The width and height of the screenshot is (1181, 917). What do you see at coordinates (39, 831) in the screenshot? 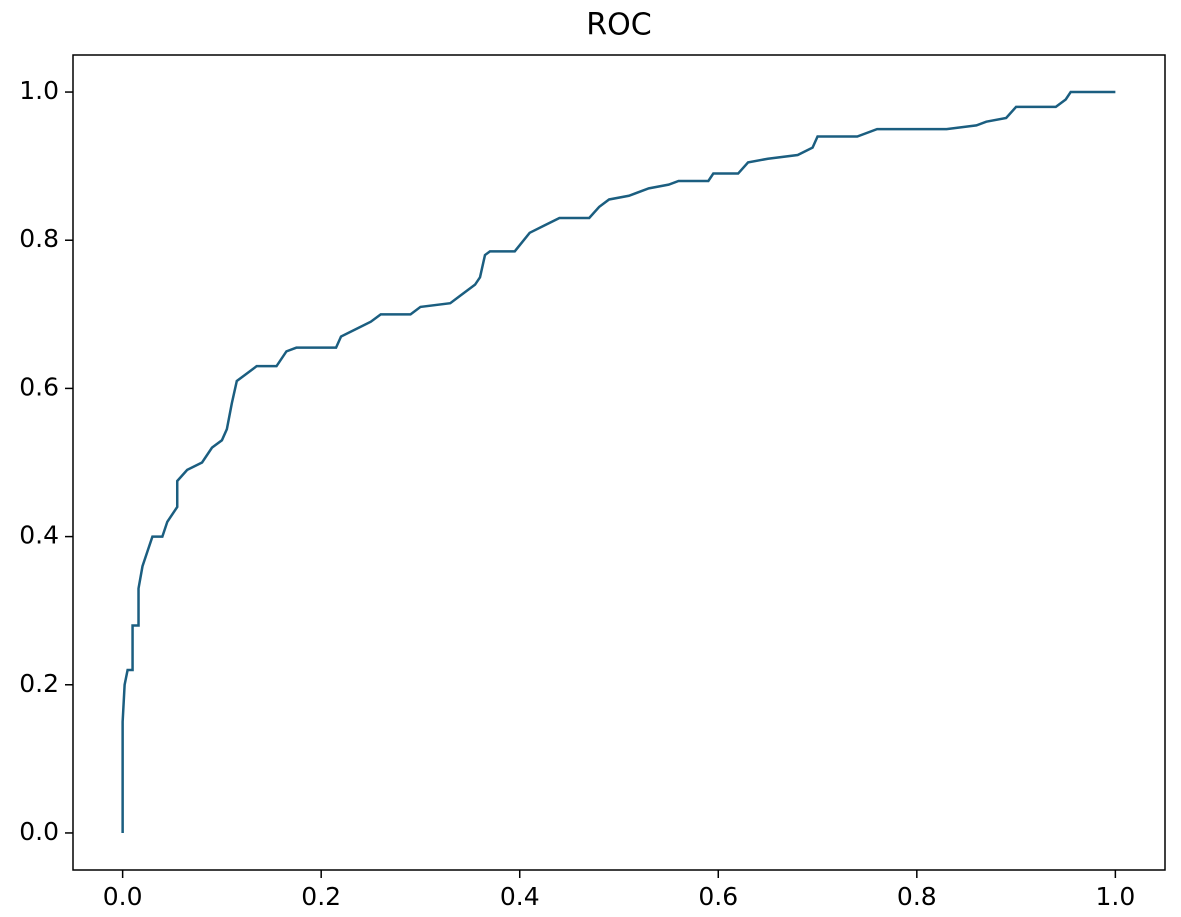
I see `y-tick-label: 0.0` at bounding box center [39, 831].